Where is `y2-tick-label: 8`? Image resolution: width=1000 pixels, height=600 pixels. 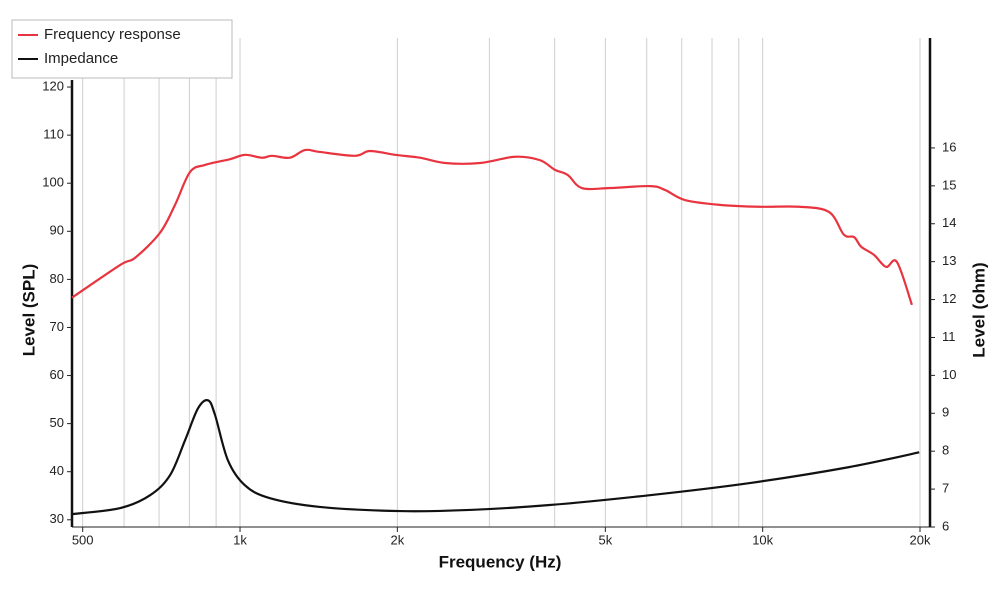
y2-tick-label: 8 is located at coordinates (945, 450).